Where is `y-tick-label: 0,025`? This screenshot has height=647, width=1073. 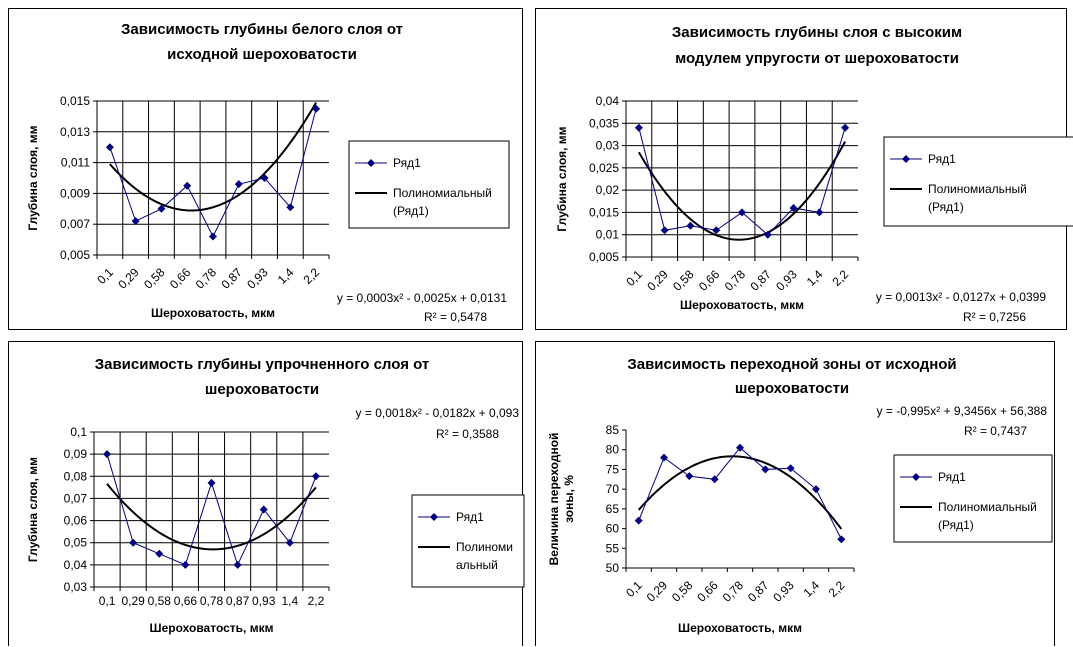
y-tick-label: 0,025 is located at coordinates (604, 168).